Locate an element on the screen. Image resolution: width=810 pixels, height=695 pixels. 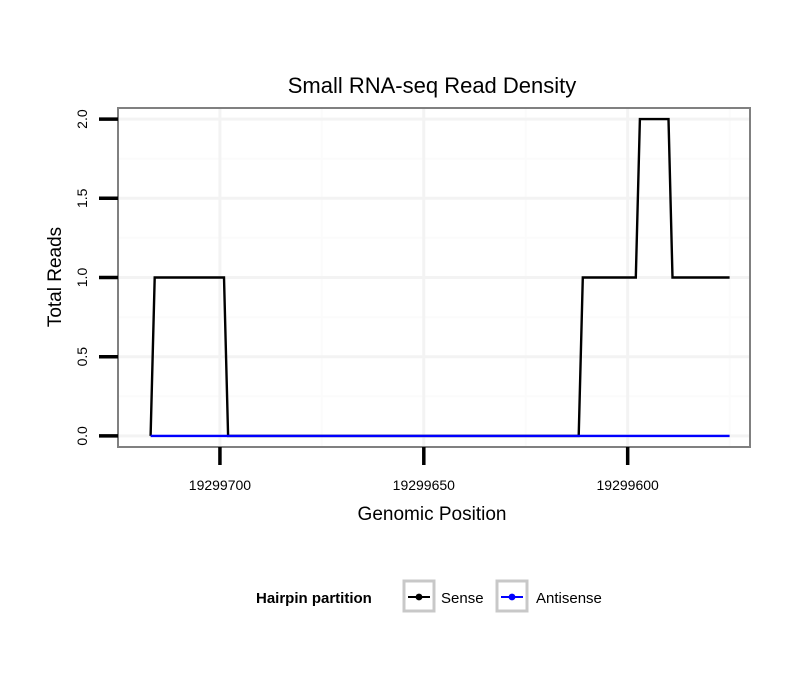
y-tick-label: 1.0 is located at coordinates (82, 278).